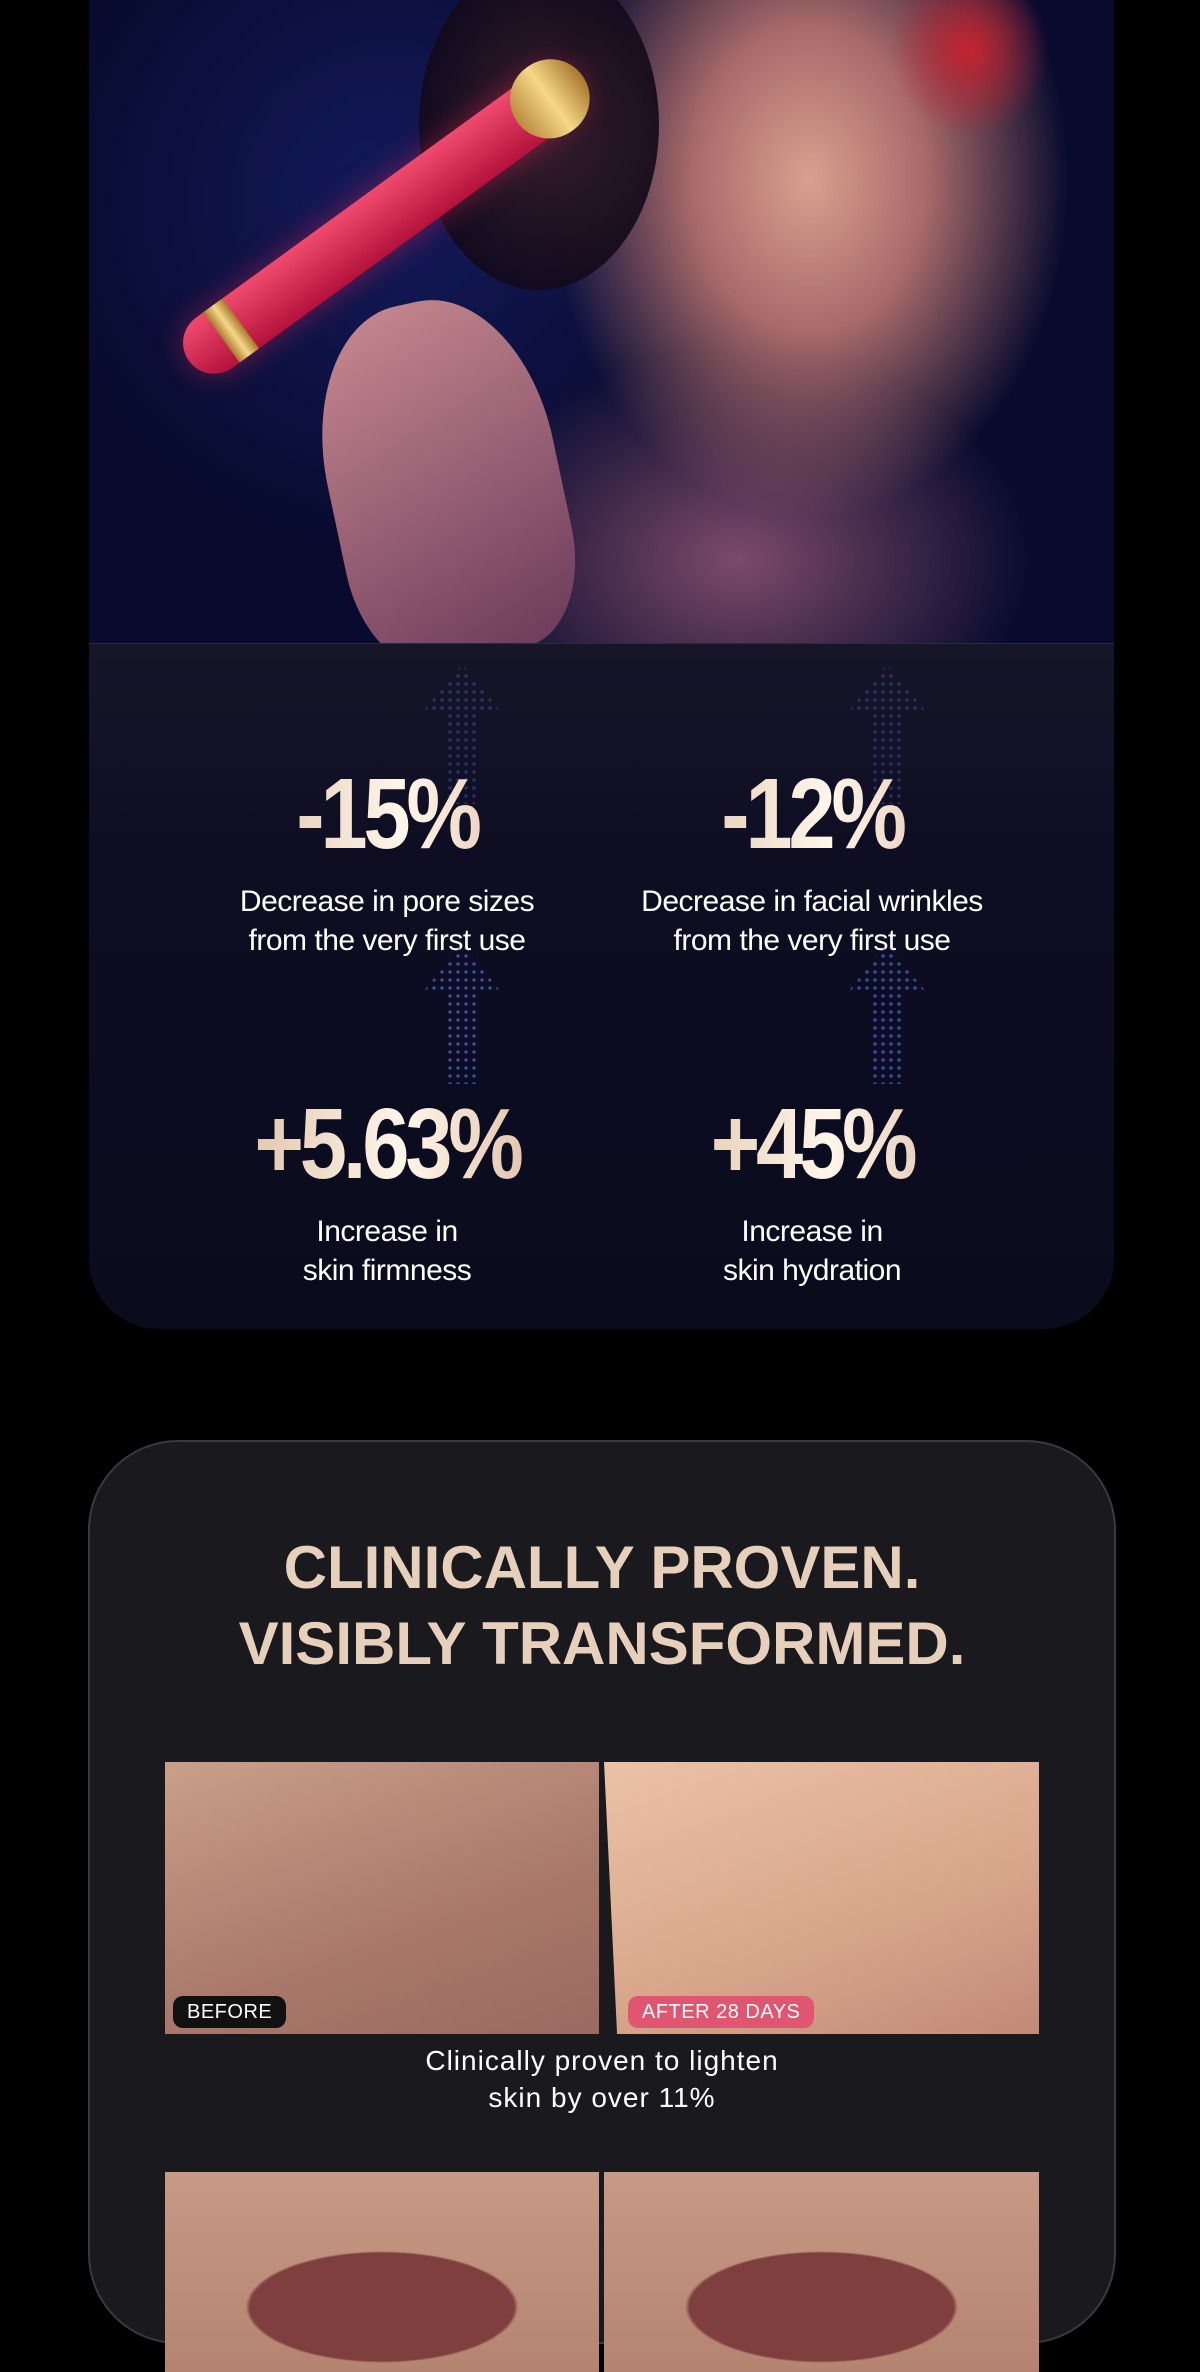 This screenshot has width=1200, height=2372. What do you see at coordinates (602, 1605) in the screenshot?
I see `section-title: CLINICALLY PROVEN. VISIBLY TRANSFORMED.` at bounding box center [602, 1605].